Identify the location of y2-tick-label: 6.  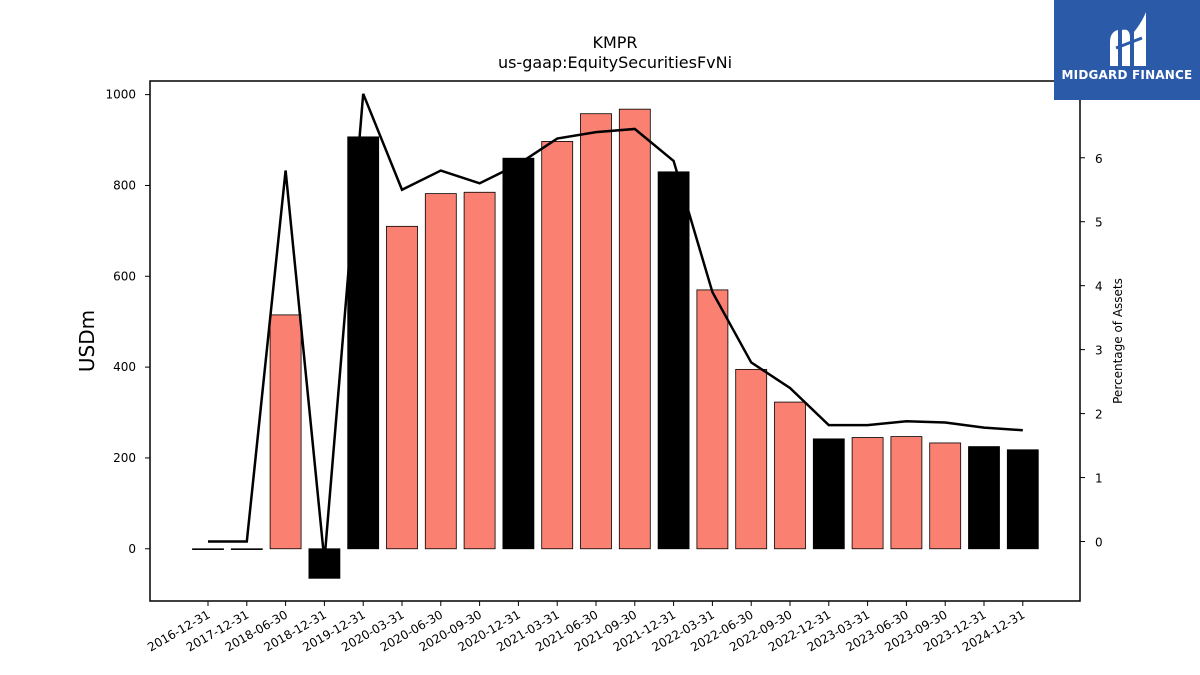
(1099, 159).